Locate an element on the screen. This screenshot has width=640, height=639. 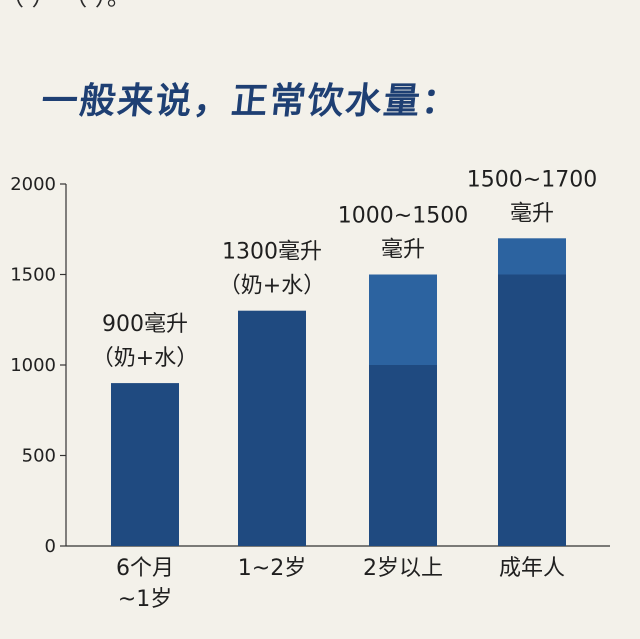
data-label-2-0: 1000~1500 is located at coordinates (403, 216).